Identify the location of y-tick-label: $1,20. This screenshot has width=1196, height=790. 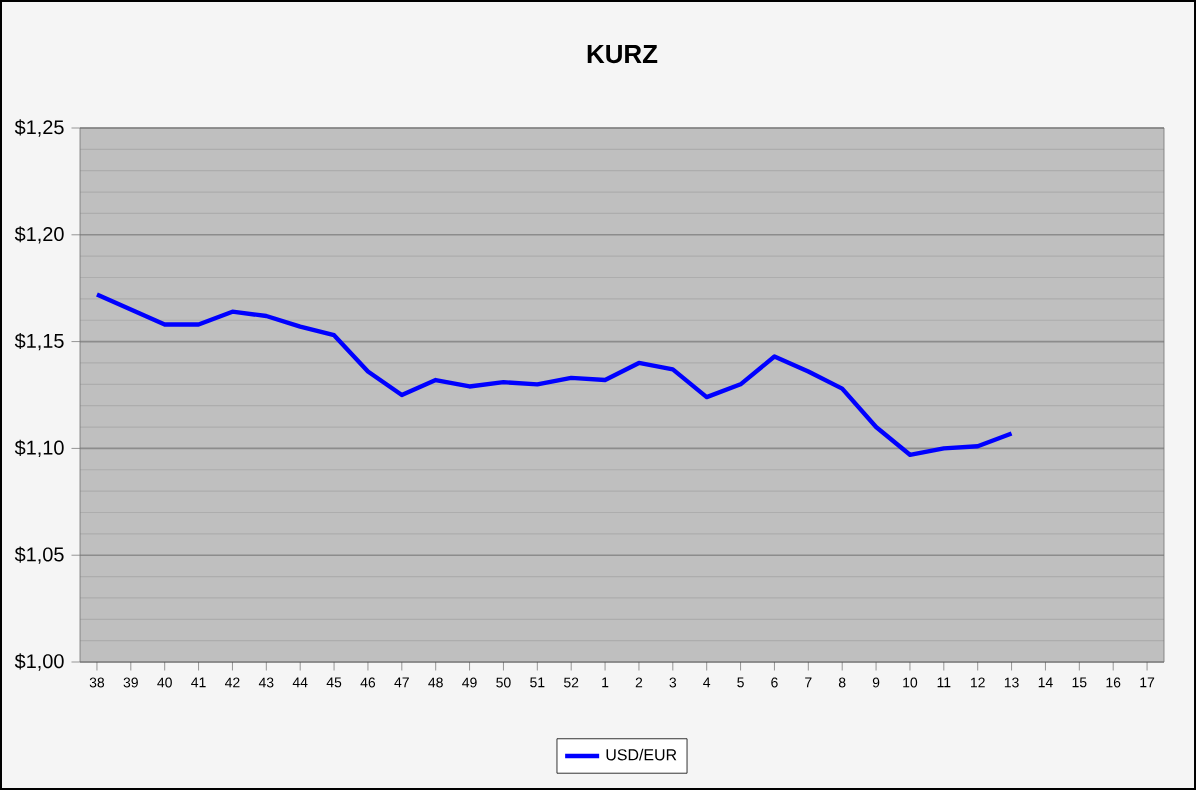
(39, 235).